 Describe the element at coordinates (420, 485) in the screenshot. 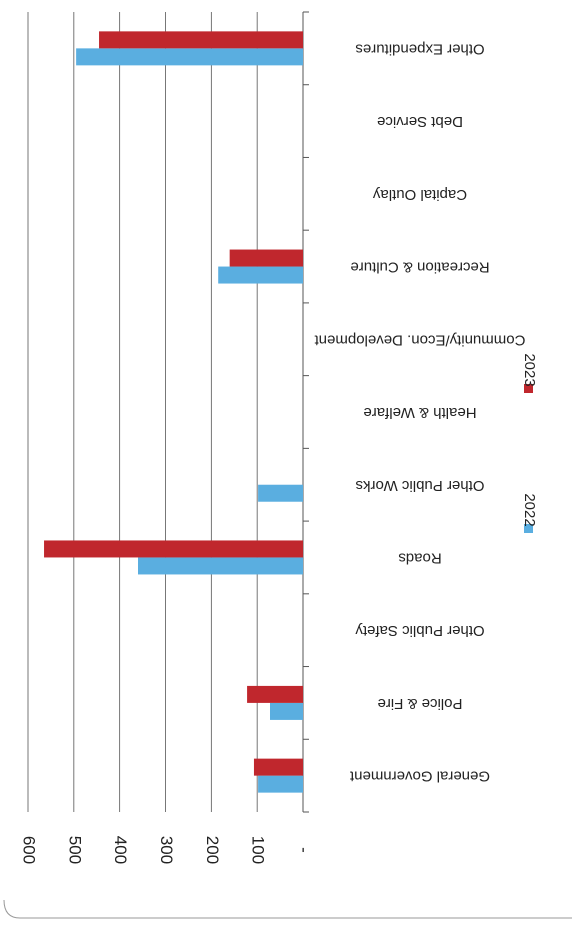

I see `category-label: Other Public Works` at that location.